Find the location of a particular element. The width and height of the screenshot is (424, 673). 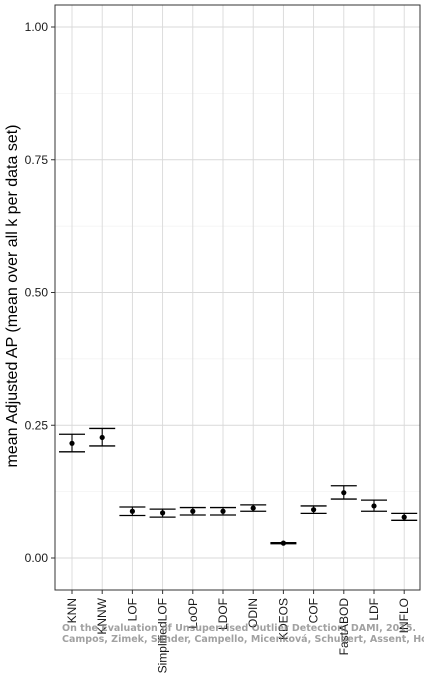

point-cof is located at coordinates (314, 510).